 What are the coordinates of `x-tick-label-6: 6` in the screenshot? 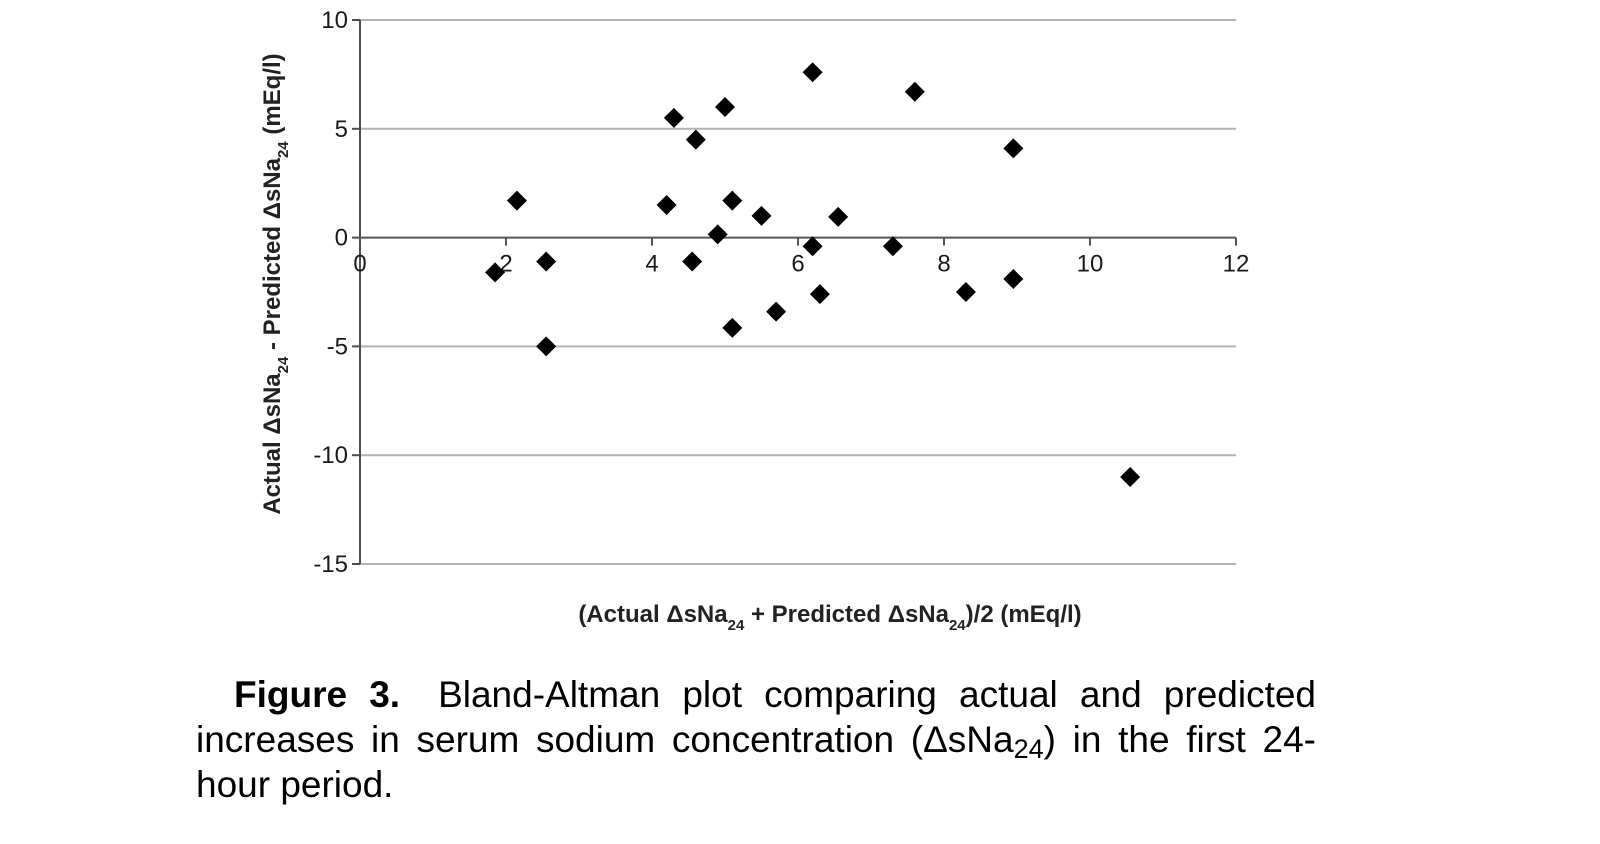 It's located at (797, 264).